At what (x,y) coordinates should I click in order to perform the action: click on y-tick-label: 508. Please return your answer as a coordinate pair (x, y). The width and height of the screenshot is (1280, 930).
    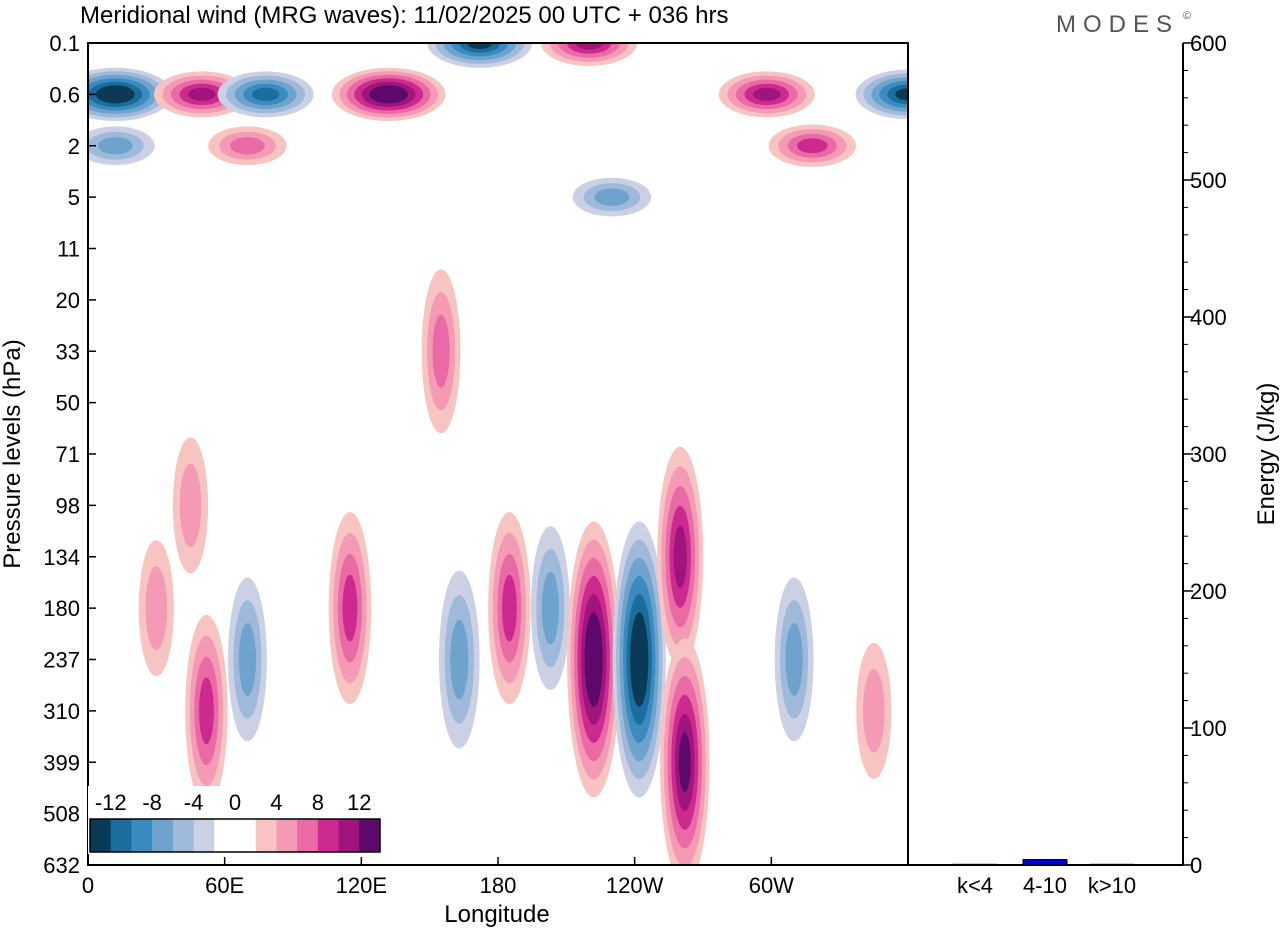
    Looking at the image, I should click on (61, 814).